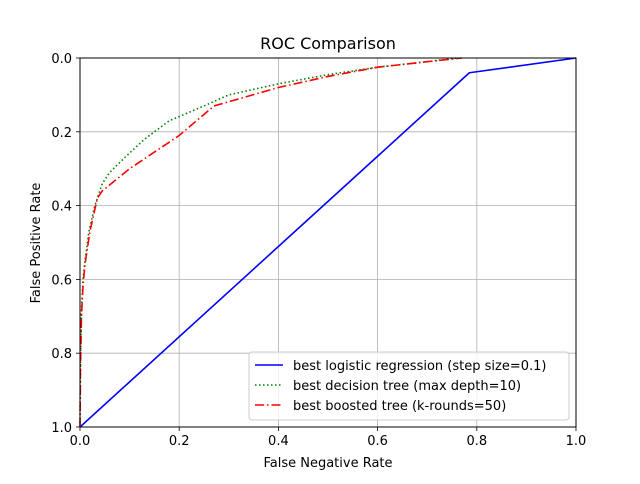 This screenshot has height=484, width=640. What do you see at coordinates (61, 207) in the screenshot?
I see `y-tick-label: 0.4` at bounding box center [61, 207].